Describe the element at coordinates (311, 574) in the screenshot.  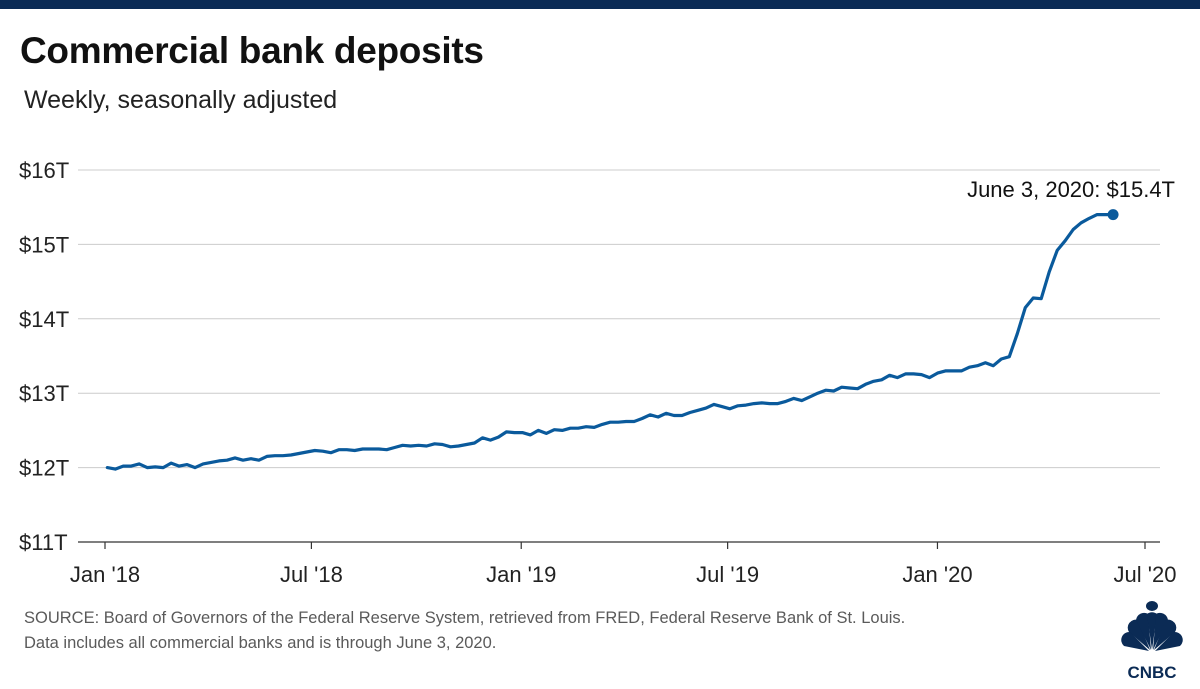
I see `x-tick-label: Jul '18` at that location.